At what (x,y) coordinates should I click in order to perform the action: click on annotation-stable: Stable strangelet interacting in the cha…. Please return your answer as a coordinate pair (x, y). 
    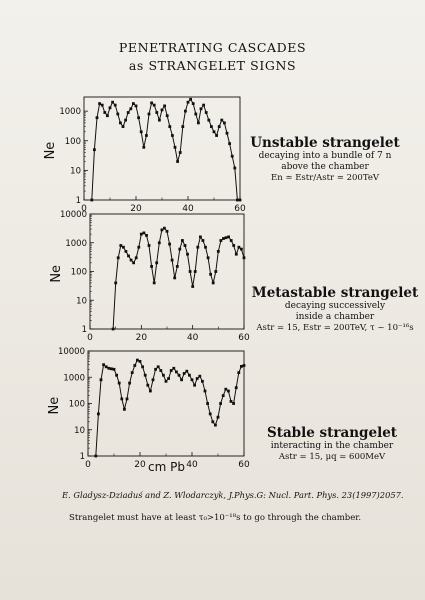
    Looking at the image, I should click on (332, 444).